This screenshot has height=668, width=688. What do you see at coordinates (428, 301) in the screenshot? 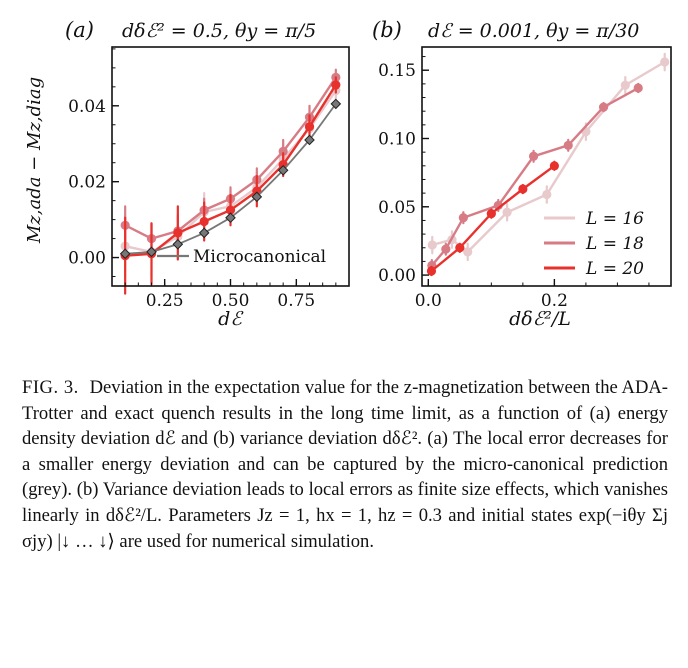
I see `x-tick-label: 0.0` at bounding box center [428, 301].